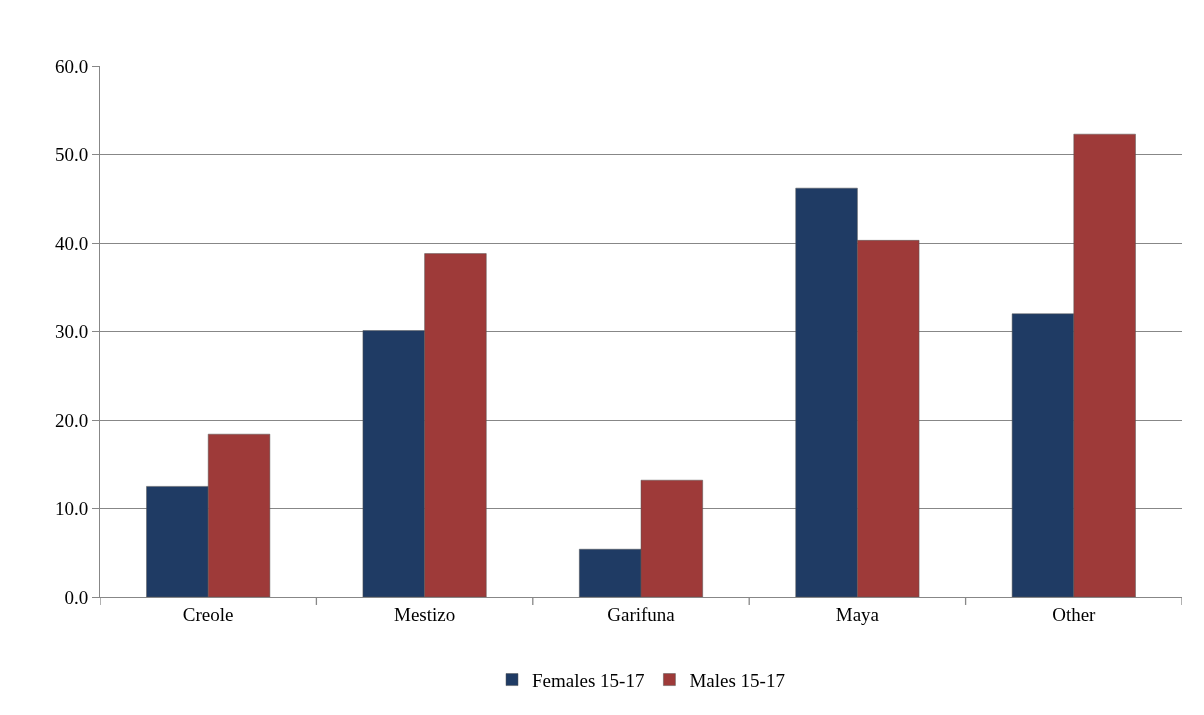  What do you see at coordinates (71, 243) in the screenshot?
I see `y-tick-label: 40.0` at bounding box center [71, 243].